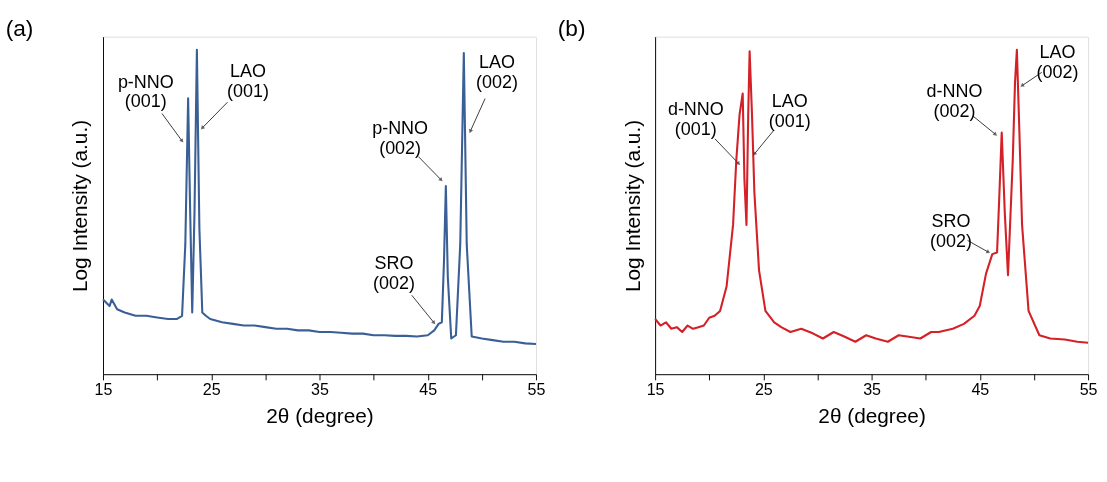 The width and height of the screenshot is (1107, 482). What do you see at coordinates (19, 27) in the screenshot?
I see `chart-title: (a)` at bounding box center [19, 27].